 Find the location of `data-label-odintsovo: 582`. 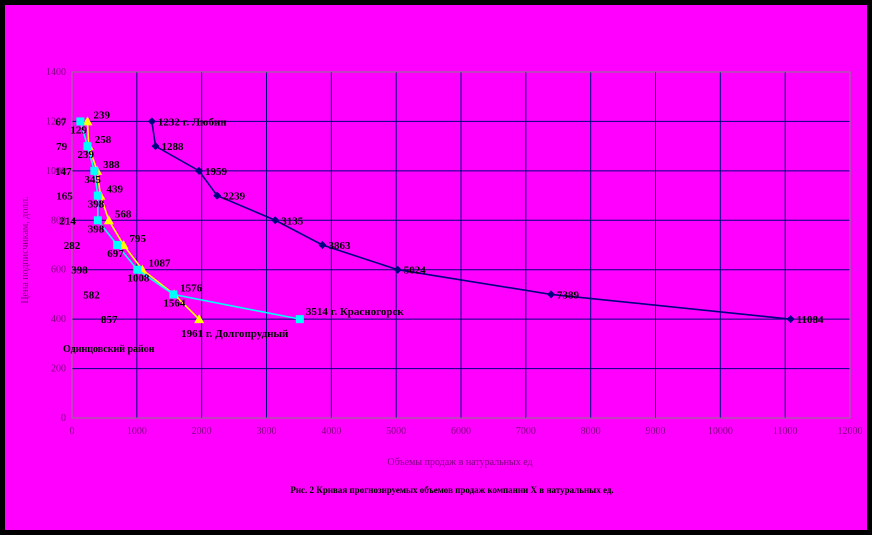

data-label-odintsovo: 582 is located at coordinates (91, 295).